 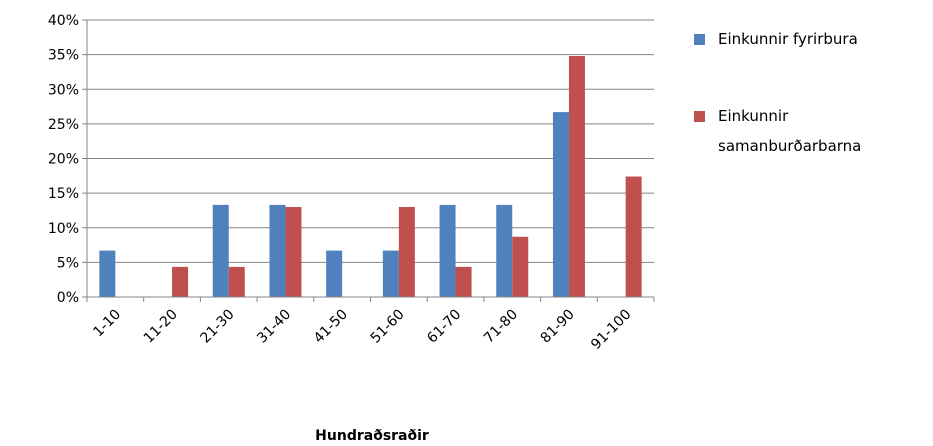 I want to click on x-tick-label: 51-60, so click(x=388, y=327).